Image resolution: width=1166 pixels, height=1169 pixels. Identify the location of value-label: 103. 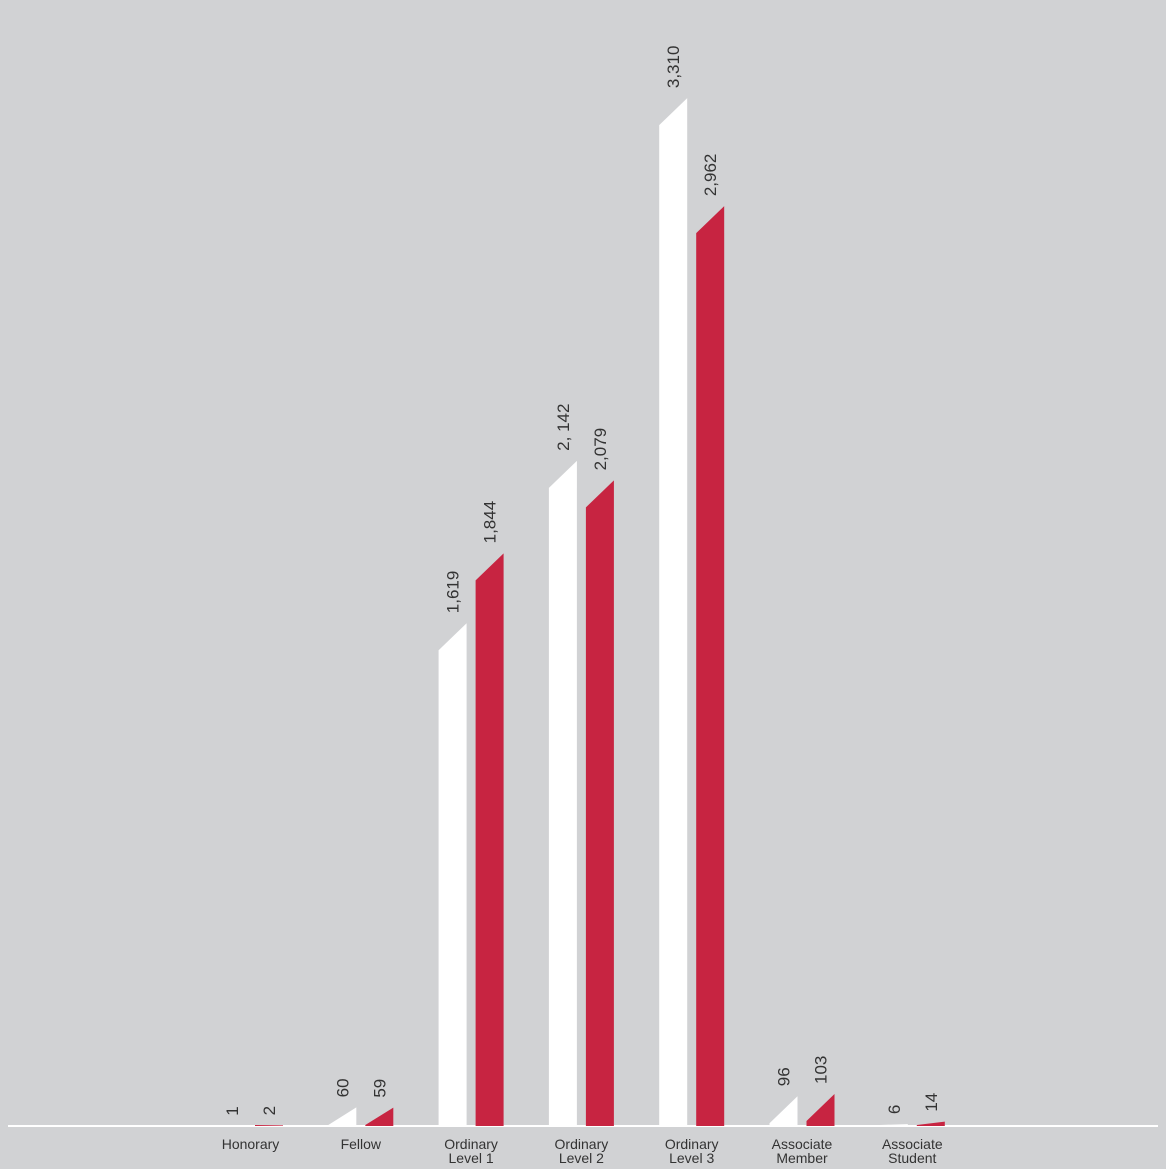
(821, 1070).